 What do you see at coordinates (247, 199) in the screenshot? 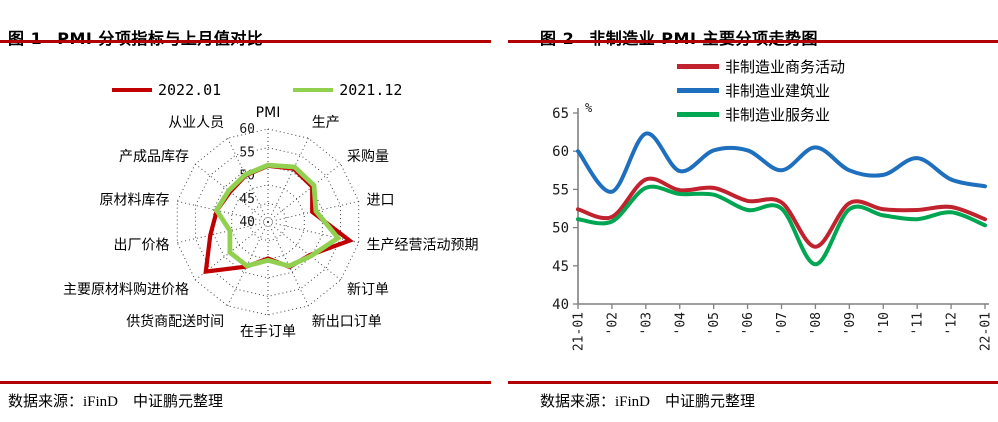
I see `radar-tick-label: 45` at bounding box center [247, 199].